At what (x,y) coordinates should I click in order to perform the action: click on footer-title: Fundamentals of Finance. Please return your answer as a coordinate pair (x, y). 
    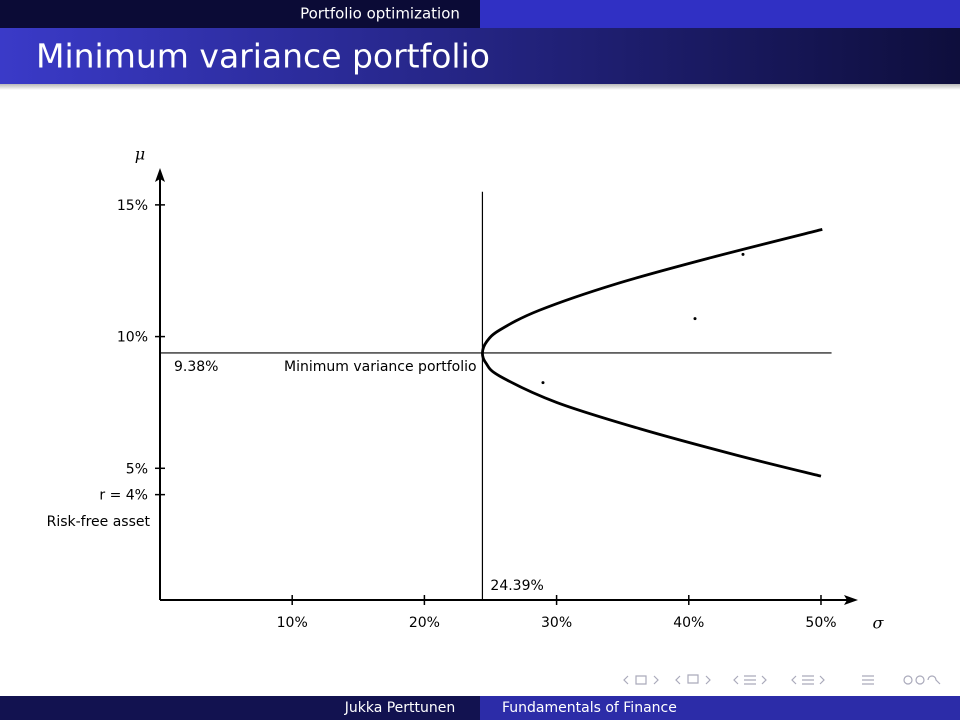
    Looking at the image, I should click on (589, 708).